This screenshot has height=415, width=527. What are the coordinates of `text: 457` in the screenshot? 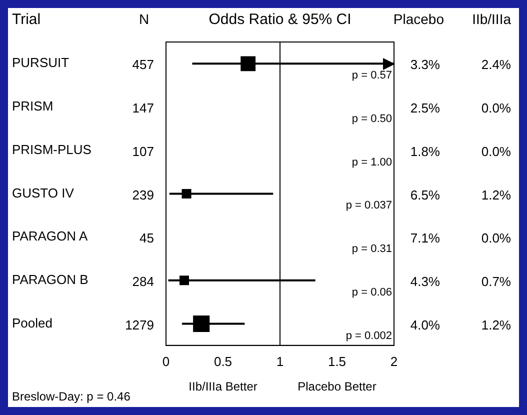 It's located at (143, 64).